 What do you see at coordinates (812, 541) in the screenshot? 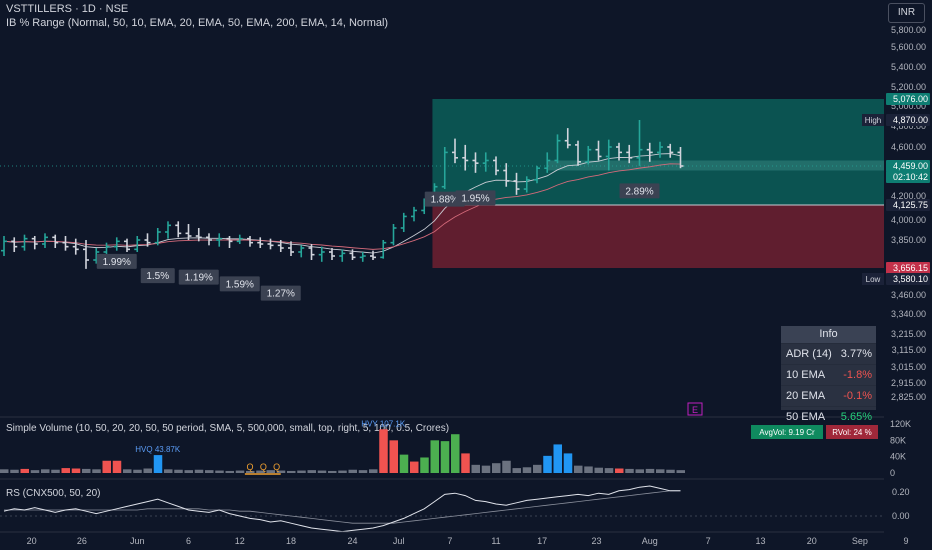
I see `x-tick: 20` at bounding box center [812, 541].